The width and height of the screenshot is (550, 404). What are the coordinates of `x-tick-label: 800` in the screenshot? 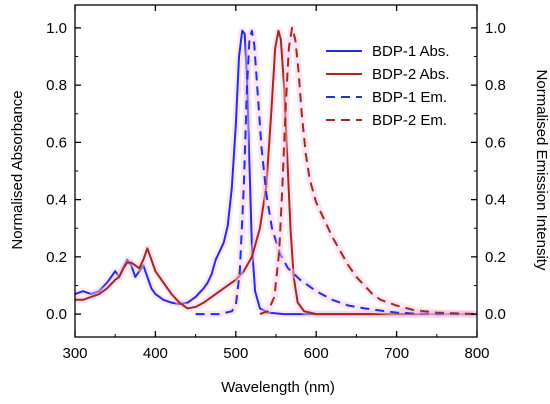 It's located at (476, 353).